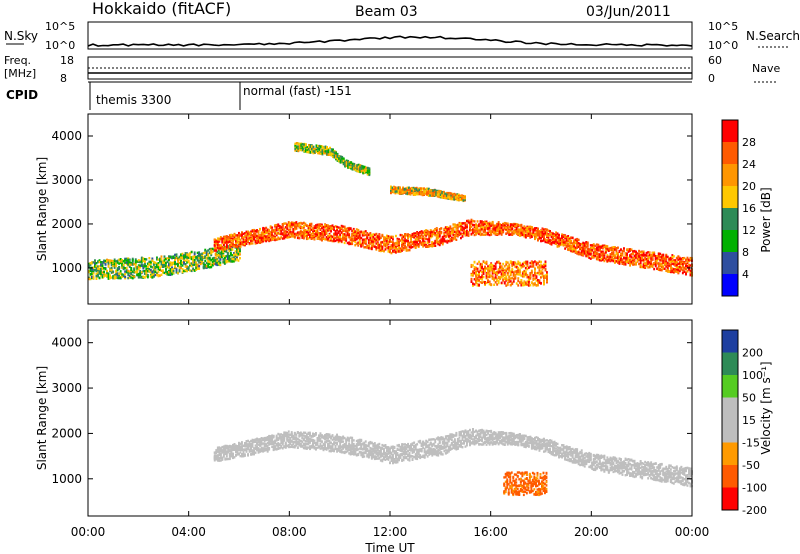 The height and width of the screenshot is (554, 800). What do you see at coordinates (392, 69) in the screenshot?
I see `freq-panel: Freq. [MHz] 18 8 60 0 Nave` at bounding box center [392, 69].